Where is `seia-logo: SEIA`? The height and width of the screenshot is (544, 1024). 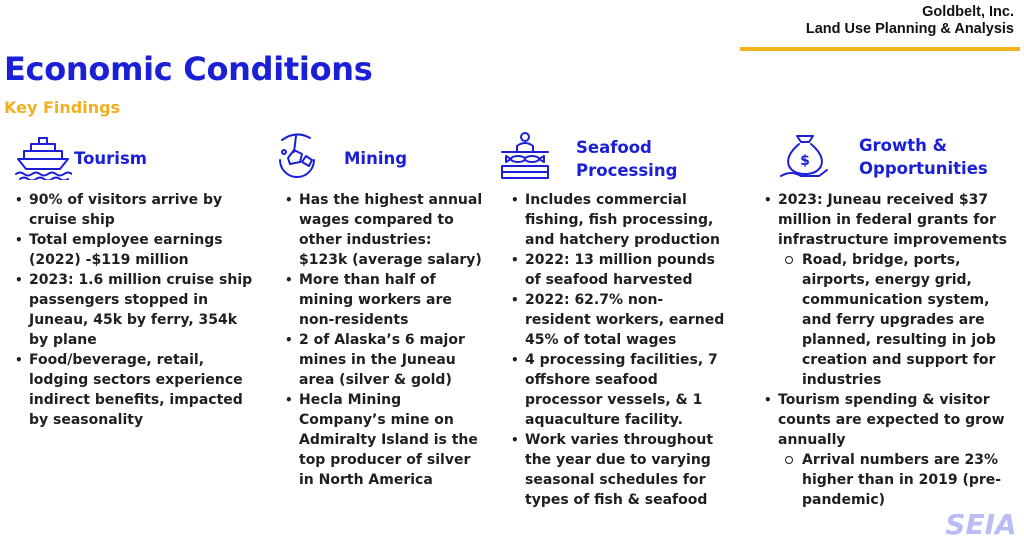
seia-logo: SEIA is located at coordinates (980, 524).